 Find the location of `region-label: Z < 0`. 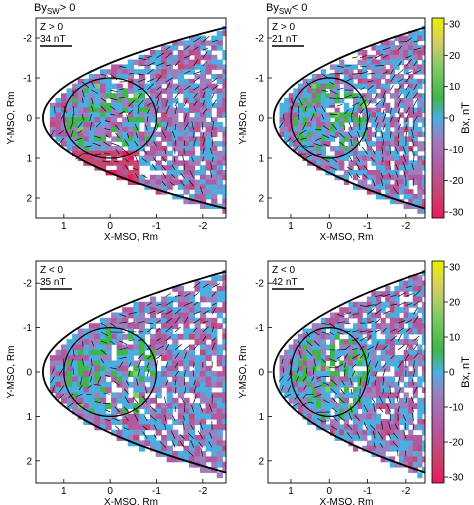

region-label: Z < 0 is located at coordinates (284, 270).